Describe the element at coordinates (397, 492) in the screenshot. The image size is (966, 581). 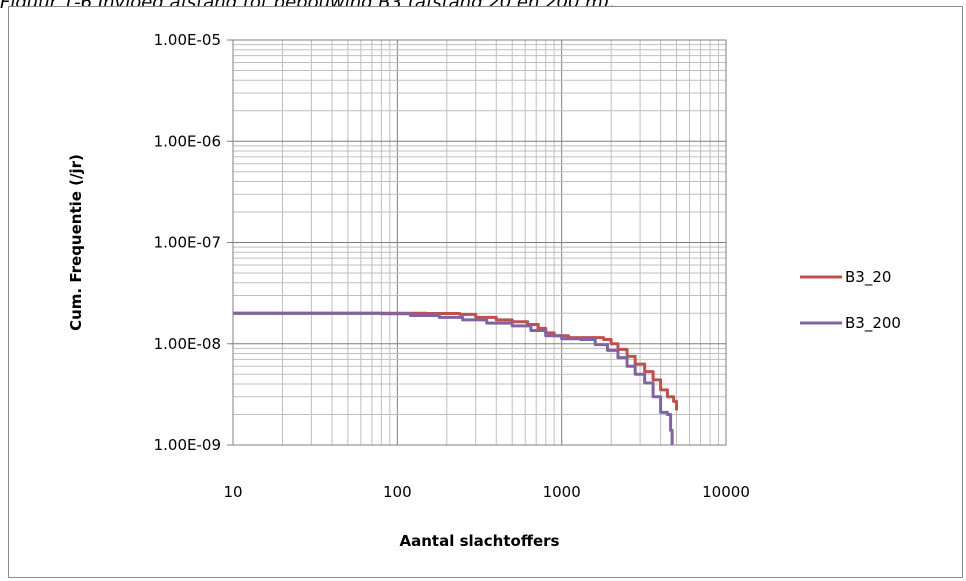
I see `x-tick-label: 100` at that location.